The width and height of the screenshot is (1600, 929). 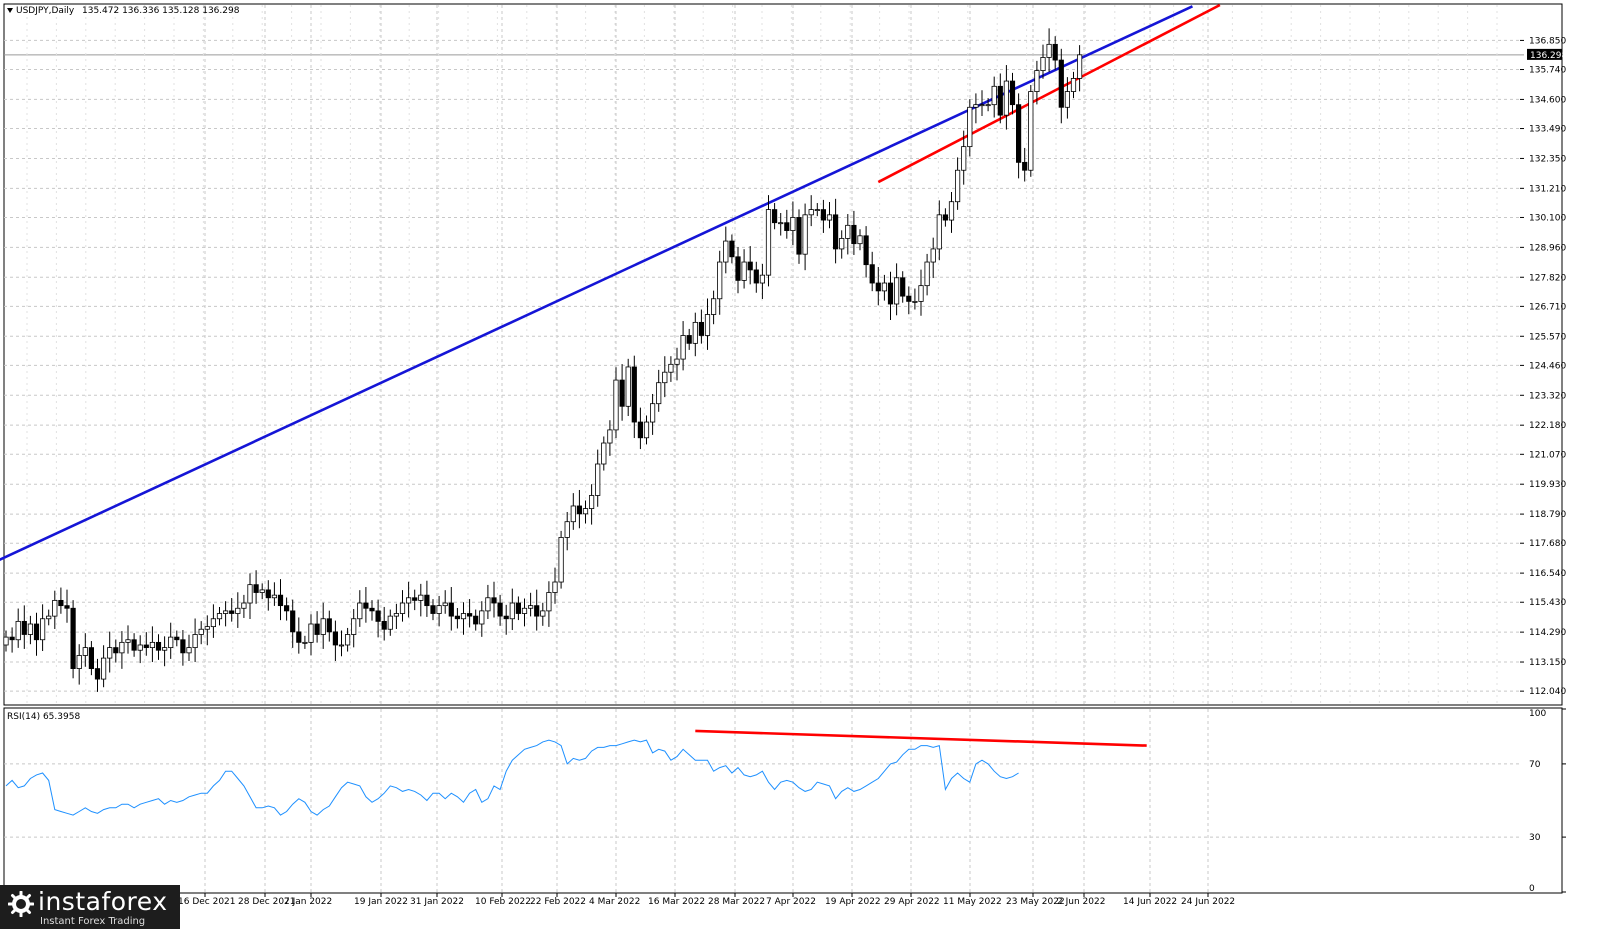 I want to click on time-tick-label: 29 Apr 2022, so click(x=912, y=902).